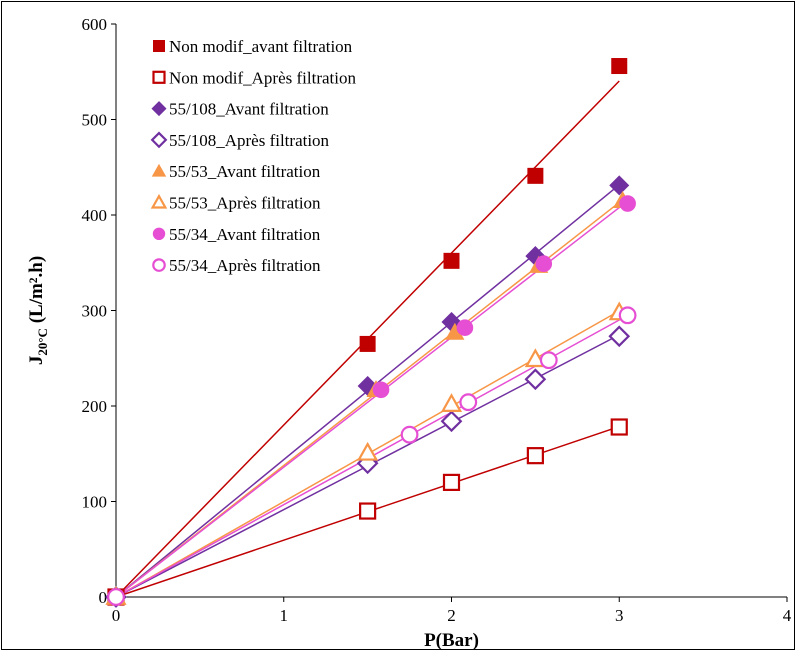 This screenshot has height=652, width=797. I want to click on legend-label: Non modif_Après filtration, so click(262, 77).